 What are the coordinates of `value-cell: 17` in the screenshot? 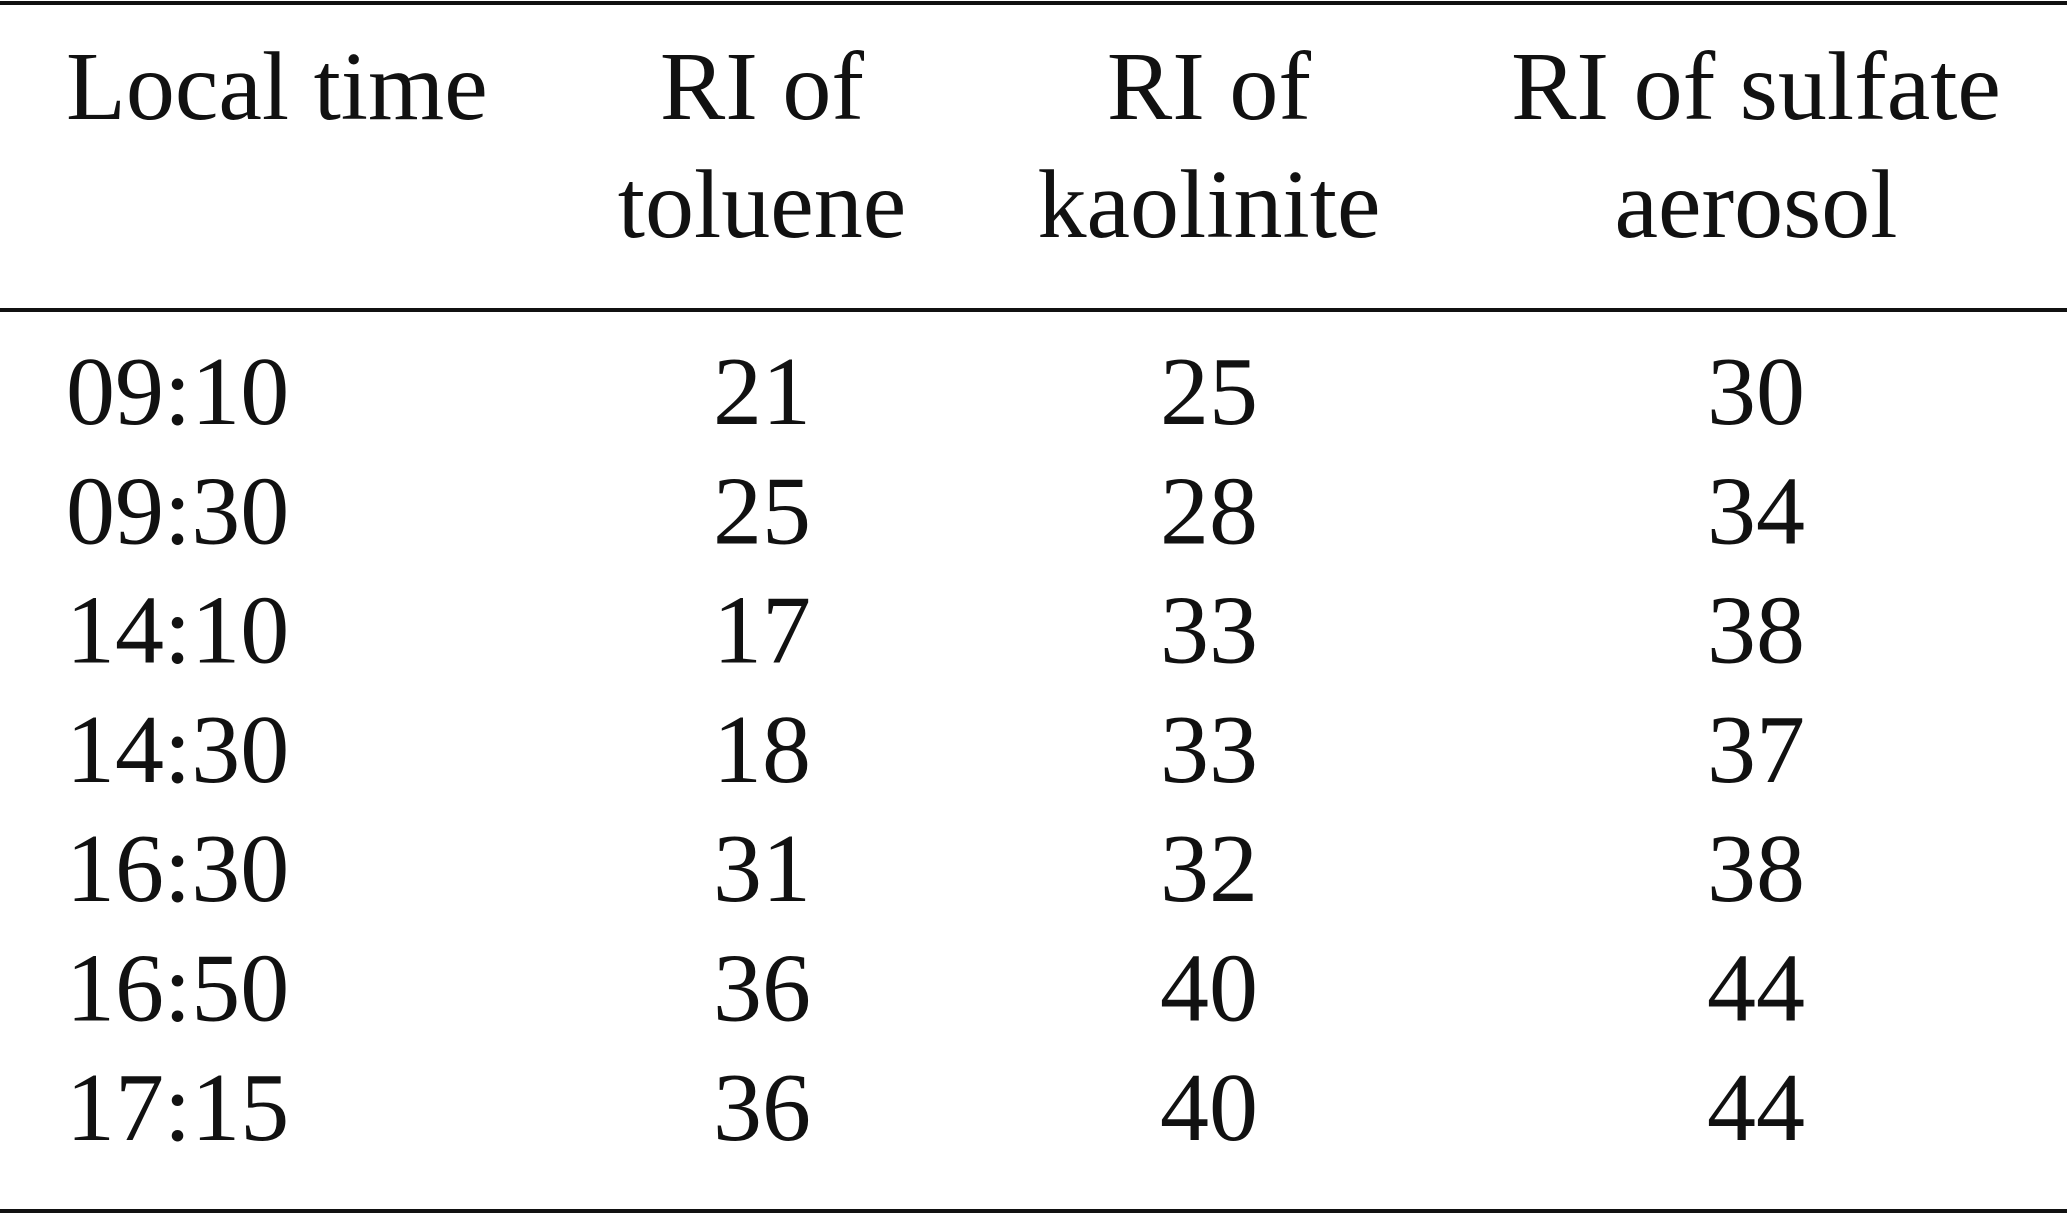 It's located at (762, 631).